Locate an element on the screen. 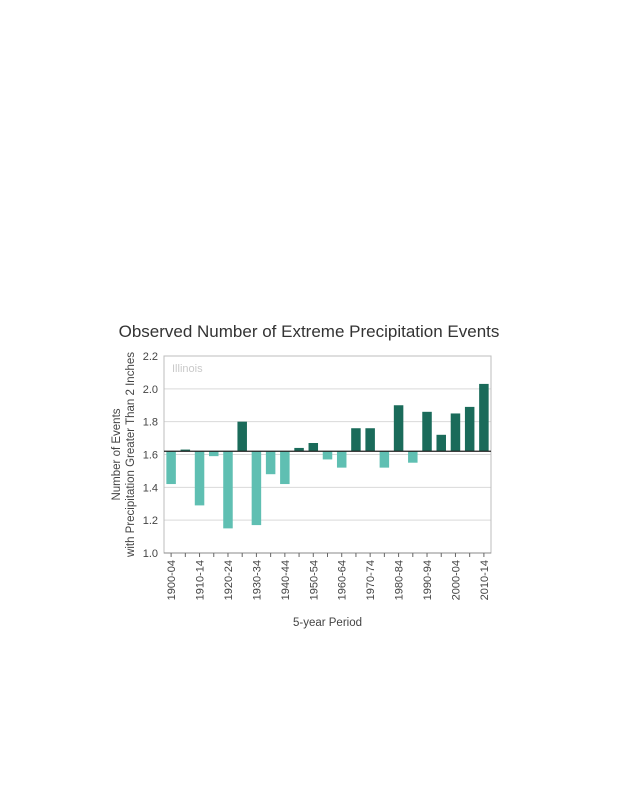 This screenshot has height=800, width=618. bars is located at coordinates (327, 456).